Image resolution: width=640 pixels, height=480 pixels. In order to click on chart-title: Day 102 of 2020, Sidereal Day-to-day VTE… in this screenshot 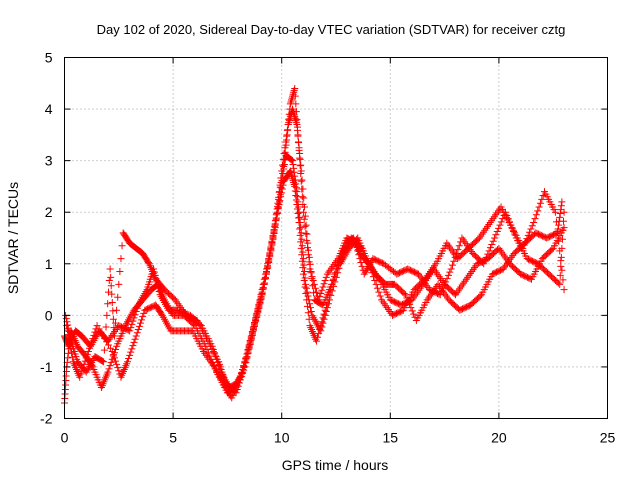, I will do `click(331, 29)`.